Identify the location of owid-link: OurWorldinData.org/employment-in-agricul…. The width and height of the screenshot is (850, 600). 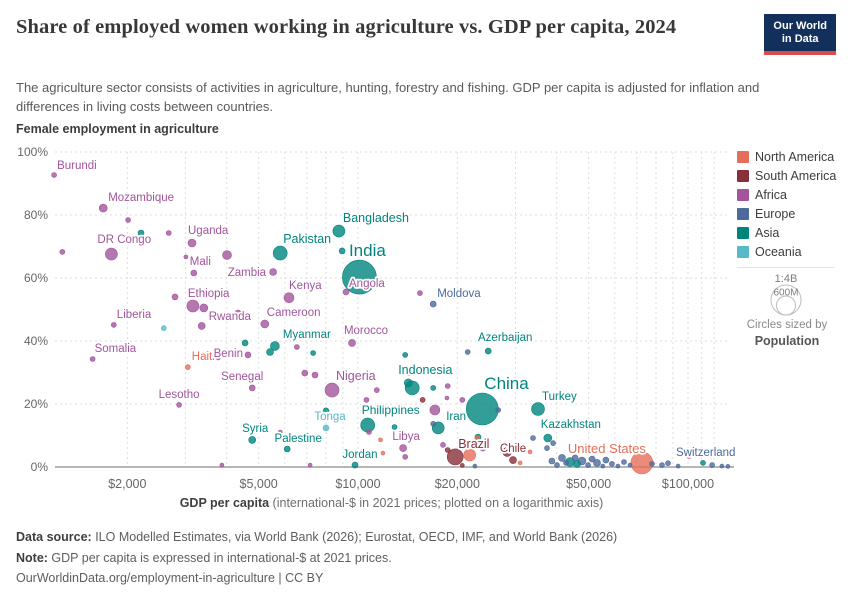
(170, 578).